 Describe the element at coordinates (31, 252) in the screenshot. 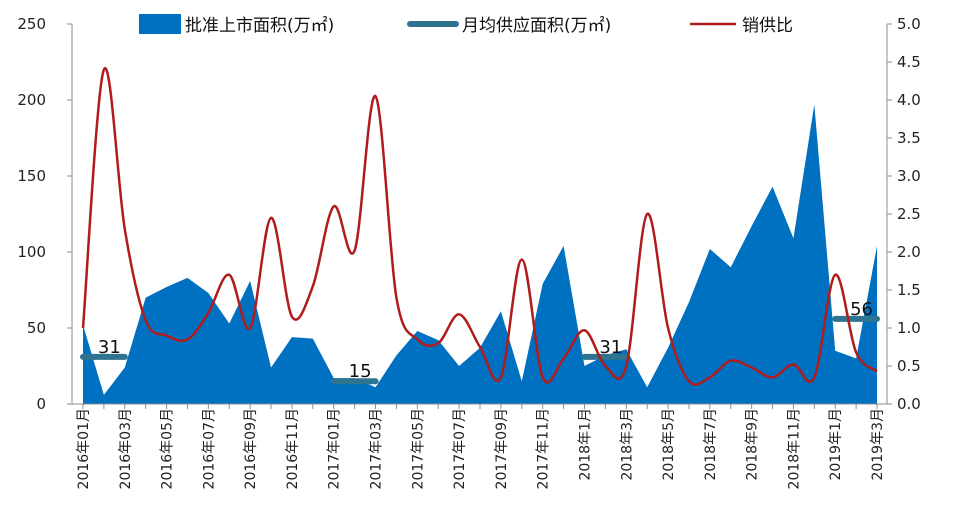

I see `left-y-tick-label: 100` at that location.